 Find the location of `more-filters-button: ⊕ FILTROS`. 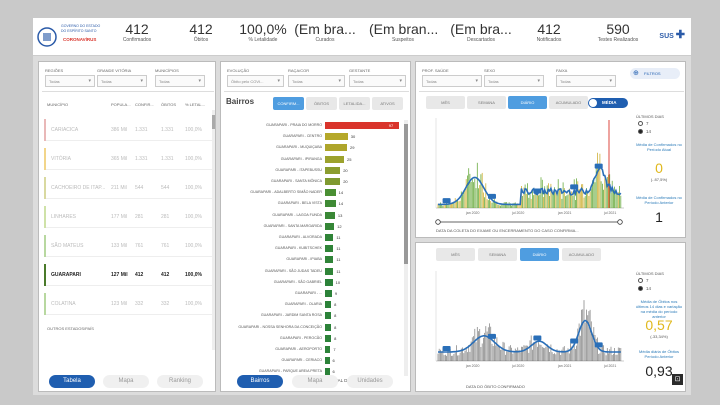

more-filters-button: ⊕ FILTROS is located at coordinates (655, 73).